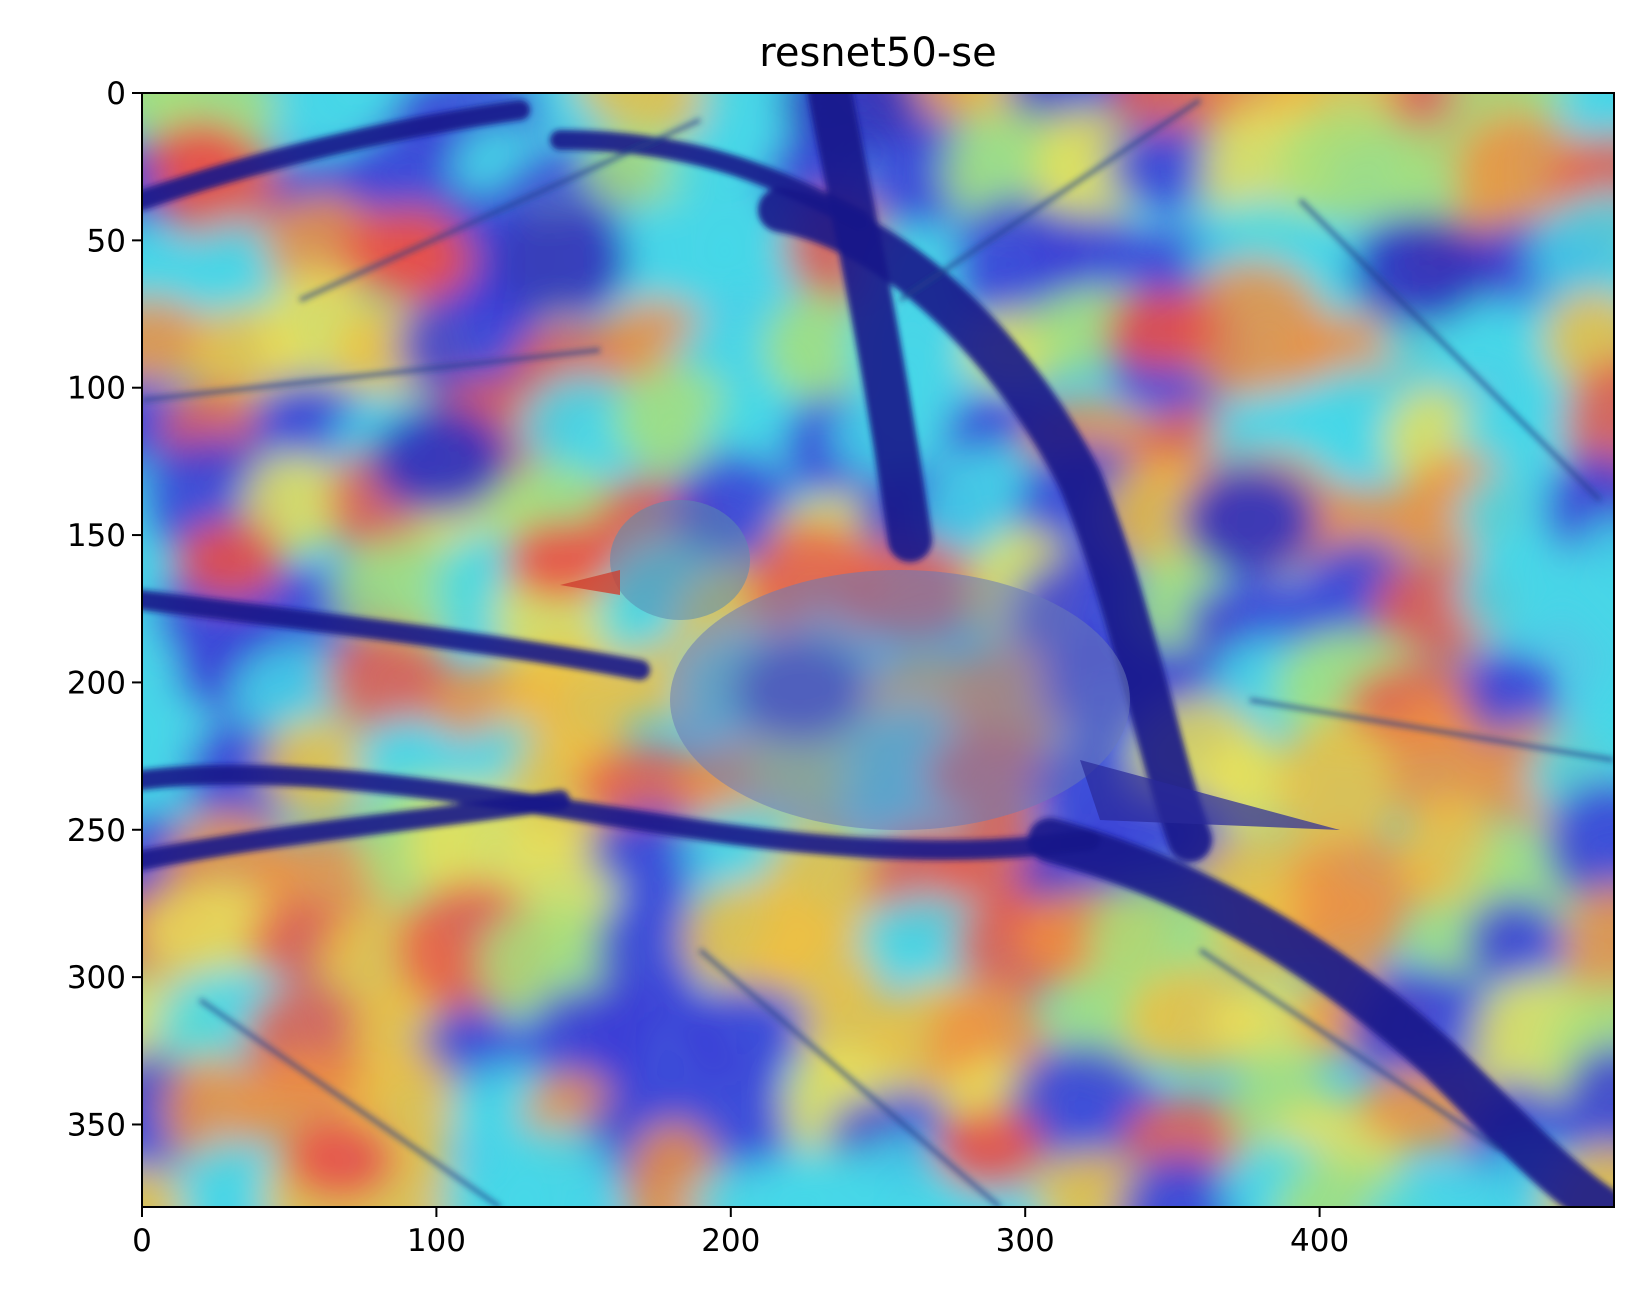 The width and height of the screenshot is (1635, 1302). Describe the element at coordinates (1025, 1241) in the screenshot. I see `x-tick-label: 300` at that location.